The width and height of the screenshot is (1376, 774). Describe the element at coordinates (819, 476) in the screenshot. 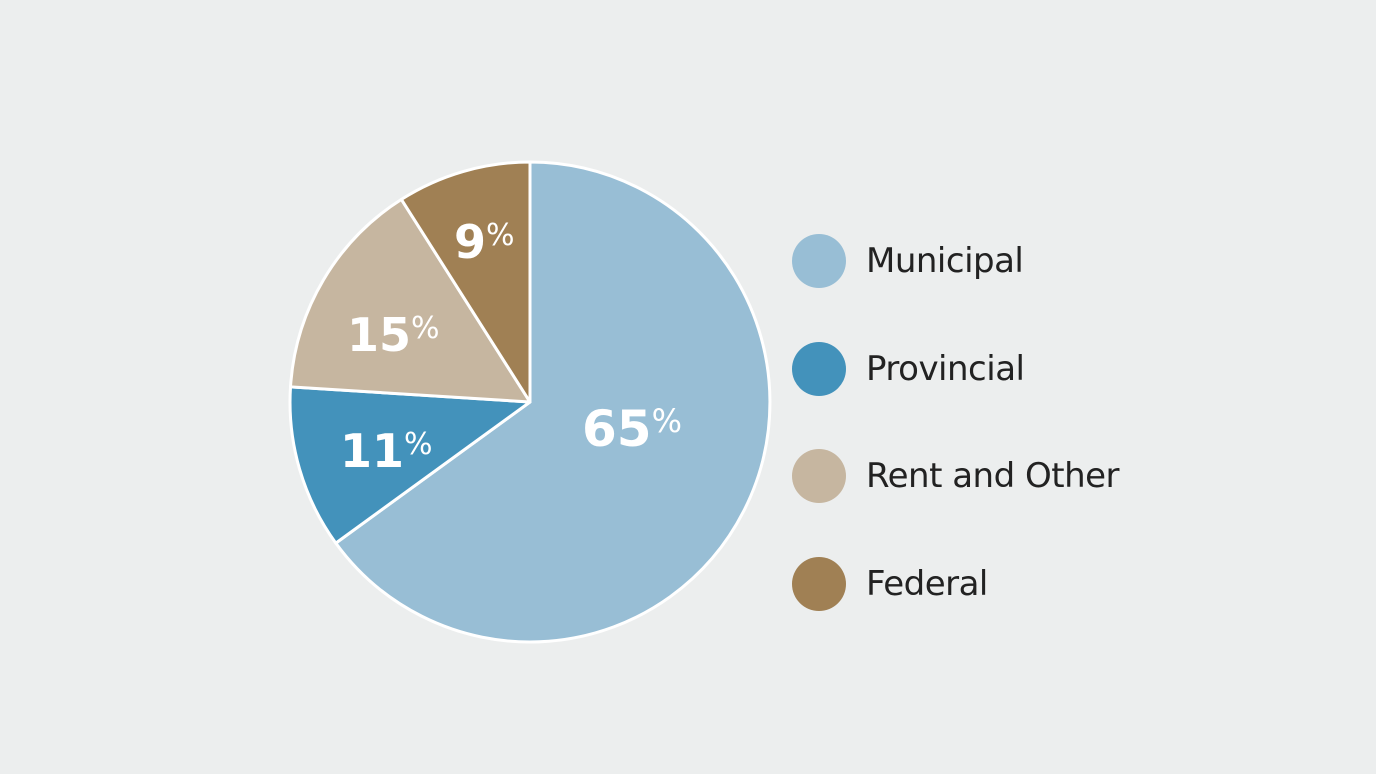

I see `legend-swatch-rent-icon` at that location.